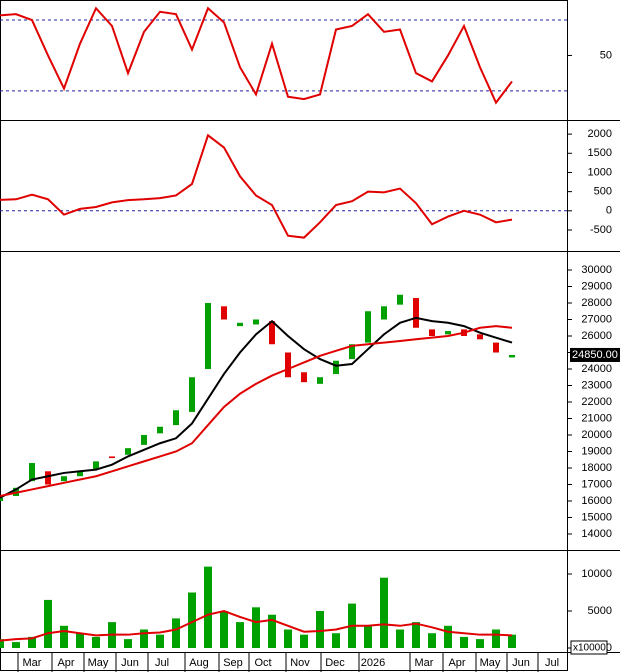 This screenshot has width=620, height=672. I want to click on y-tick-label: 30000, so click(596, 270).